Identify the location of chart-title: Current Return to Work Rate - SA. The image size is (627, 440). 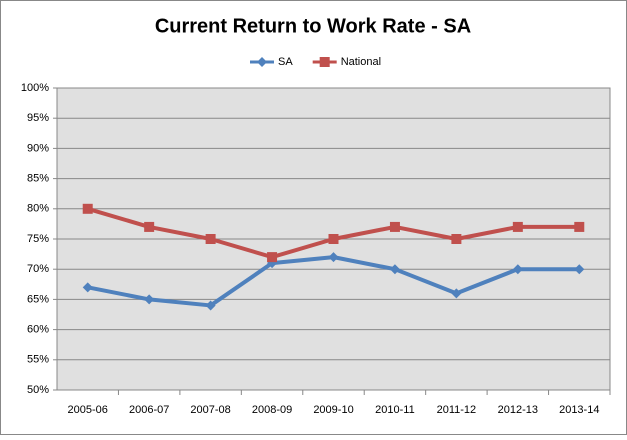
(313, 26).